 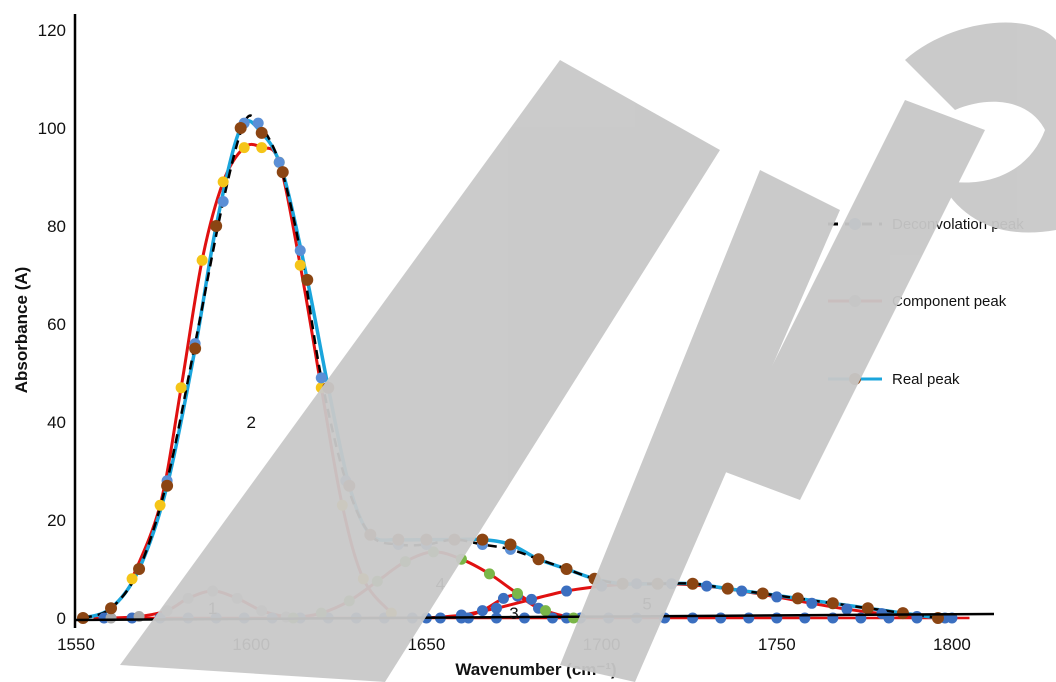 I want to click on y-tick-label: 60, so click(x=56, y=324).